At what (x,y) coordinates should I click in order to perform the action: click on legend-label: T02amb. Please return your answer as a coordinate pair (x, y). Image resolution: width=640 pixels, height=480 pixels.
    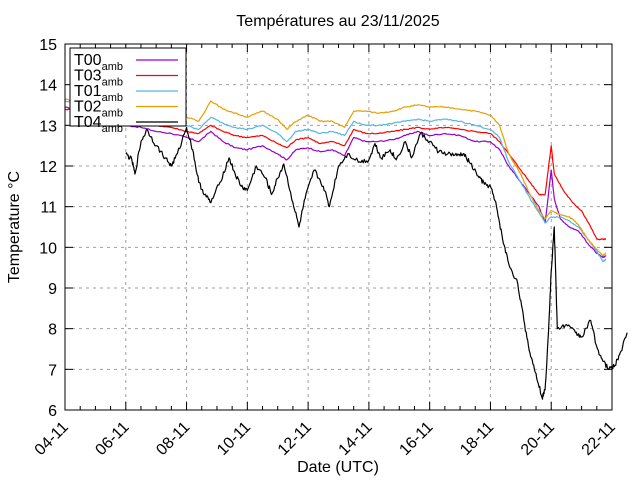
    Looking at the image, I should click on (98, 109).